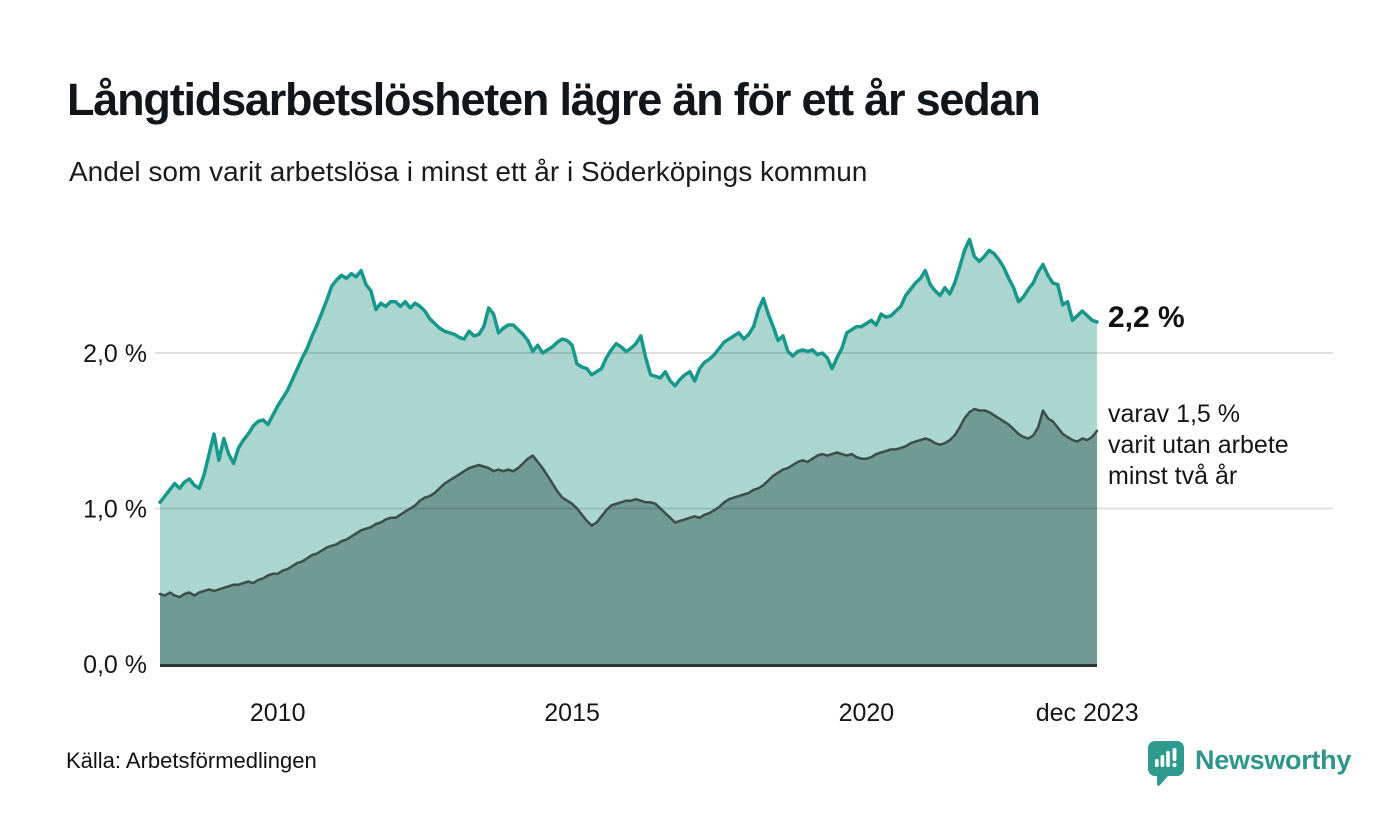 This screenshot has height=840, width=1400. I want to click on x-tick-label: 2015, so click(572, 713).